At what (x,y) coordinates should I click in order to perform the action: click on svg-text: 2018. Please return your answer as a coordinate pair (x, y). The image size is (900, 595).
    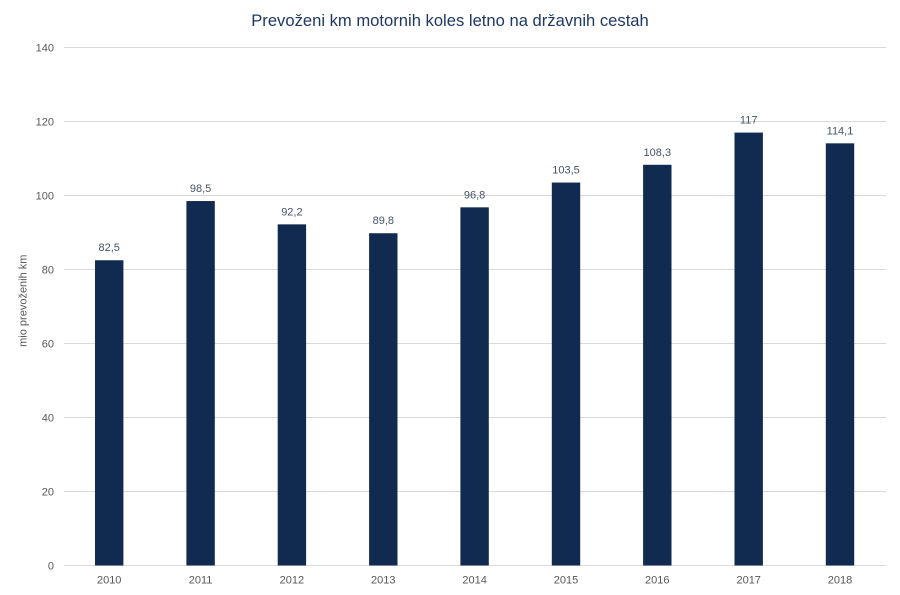
    Looking at the image, I should click on (840, 581).